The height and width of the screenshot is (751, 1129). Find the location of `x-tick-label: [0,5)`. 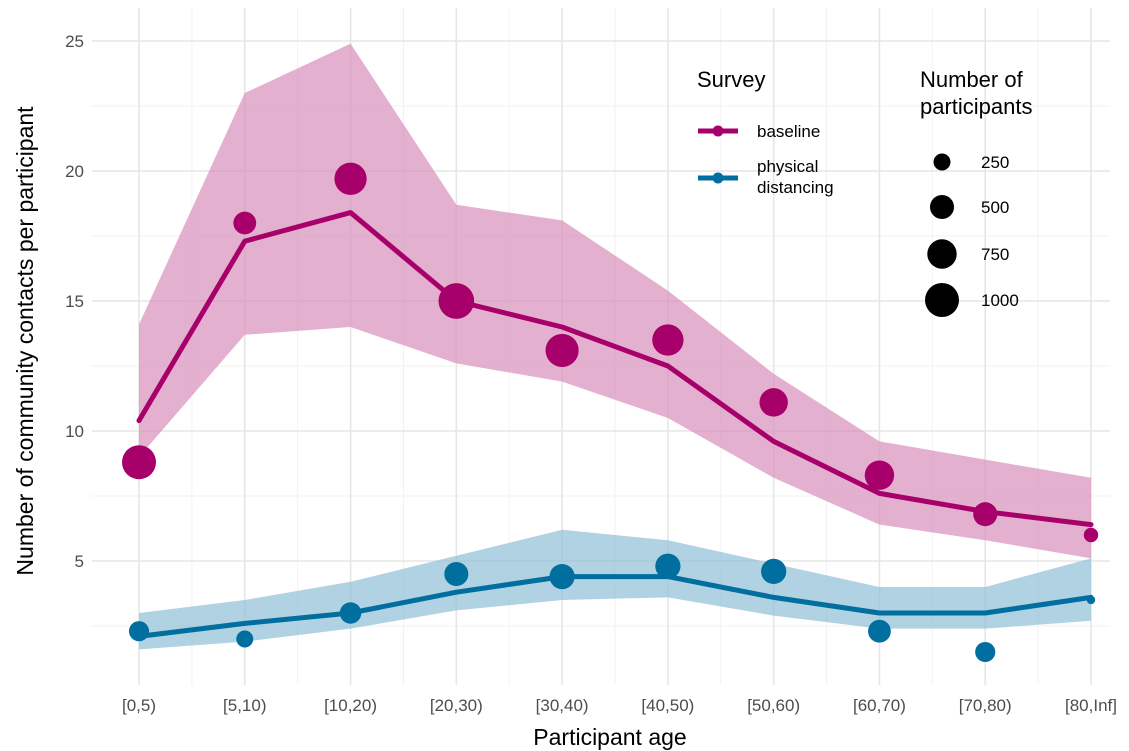

x-tick-label: [0,5) is located at coordinates (139, 705).